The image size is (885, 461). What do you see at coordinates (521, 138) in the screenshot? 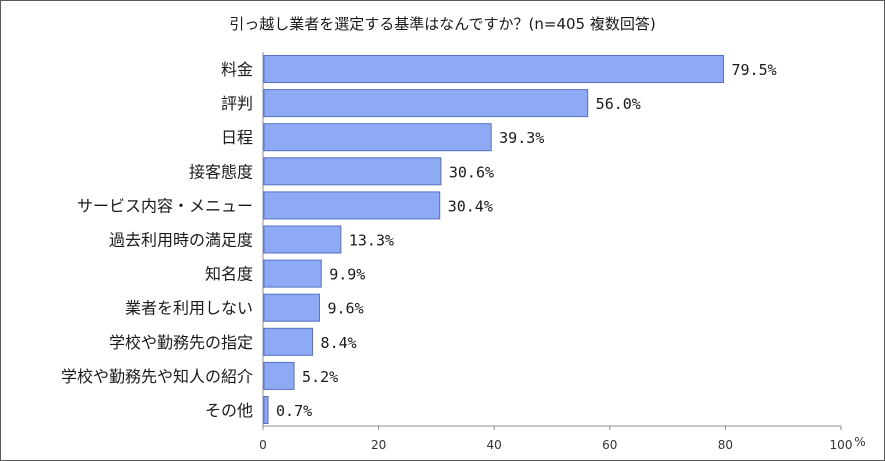
I see `value-label: 39.3%` at bounding box center [521, 138].